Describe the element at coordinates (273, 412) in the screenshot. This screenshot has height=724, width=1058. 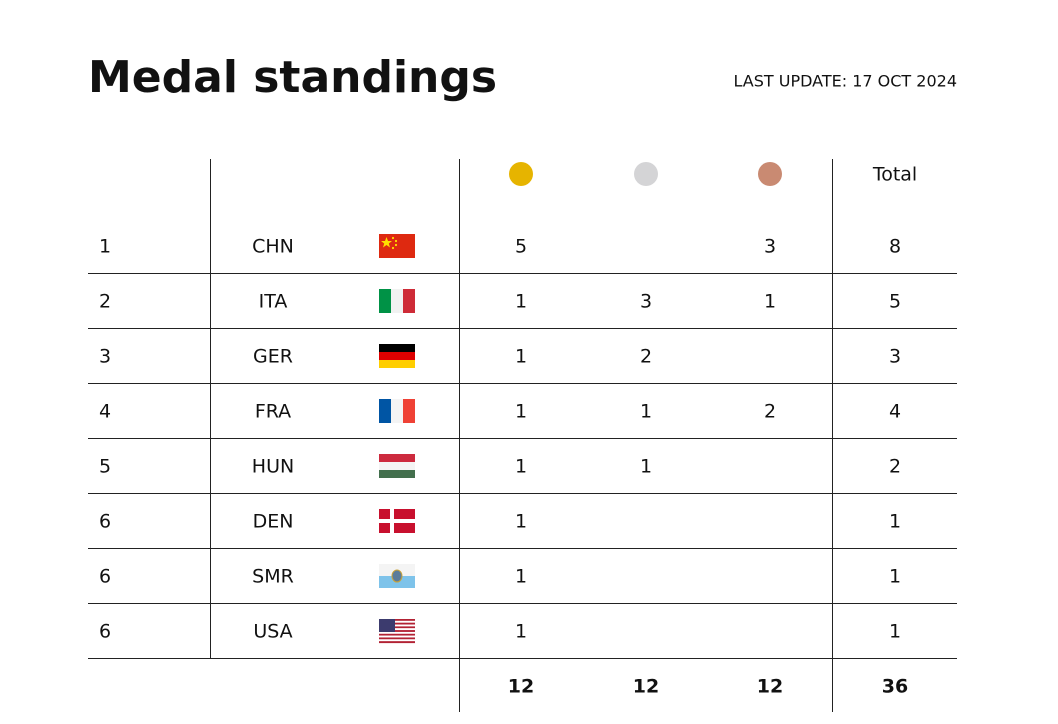
I see `country-code: FRA` at that location.